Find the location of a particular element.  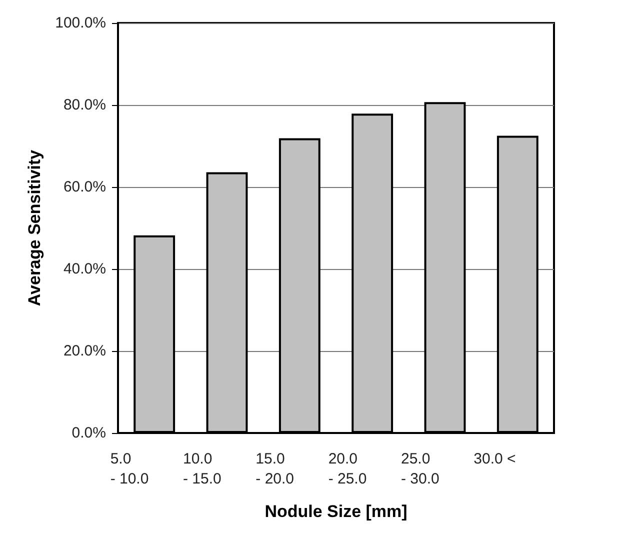

y-tick-label: 100.0% is located at coordinates (80, 23).